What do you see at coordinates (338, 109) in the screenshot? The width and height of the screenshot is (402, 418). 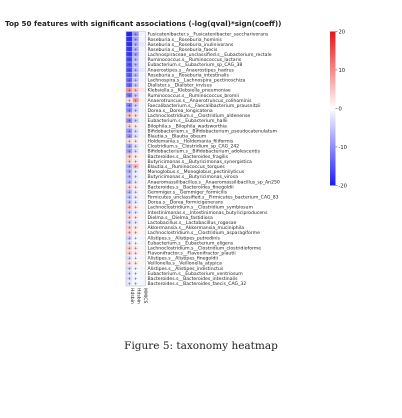 I see `colorbar: 20 10 0 -10 -20` at bounding box center [338, 109].